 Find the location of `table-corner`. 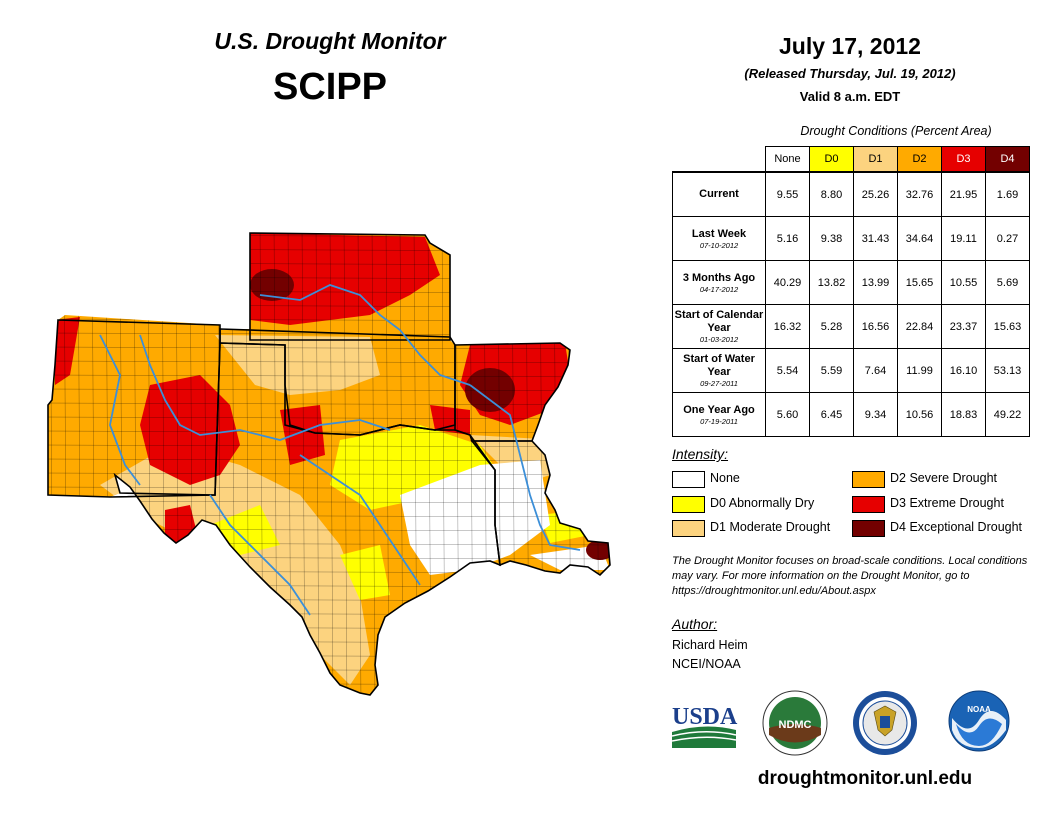

table-corner is located at coordinates (719, 160).